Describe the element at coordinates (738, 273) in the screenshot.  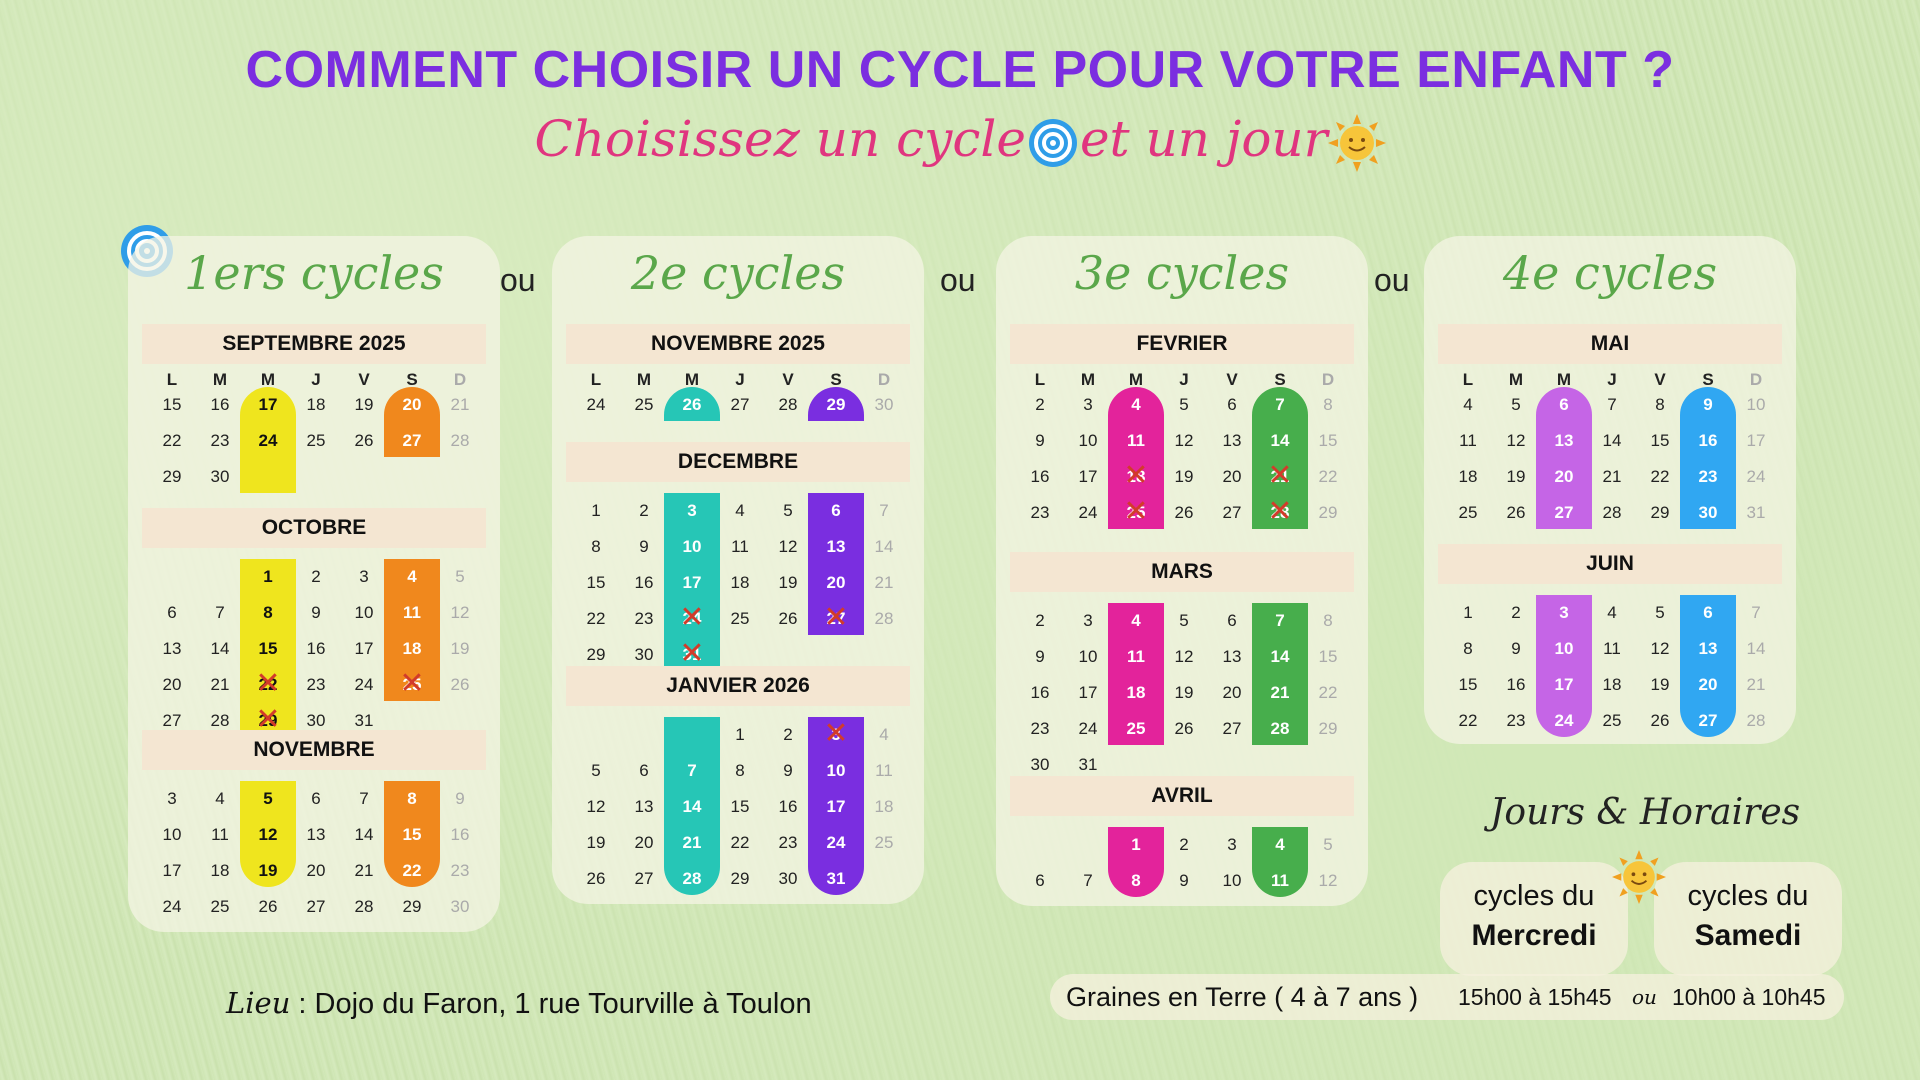
I see `card-title: 2e cycles` at that location.